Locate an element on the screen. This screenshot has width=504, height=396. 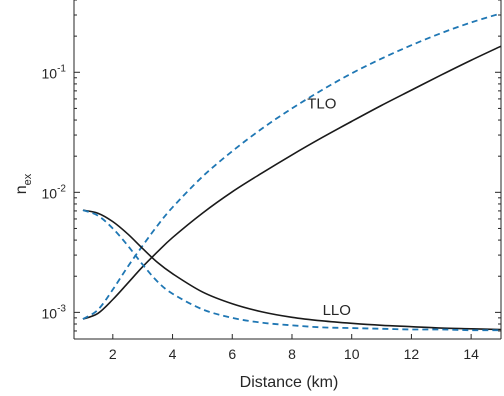
y-tick-label: 10⁻¹ is located at coordinates (54, 72).